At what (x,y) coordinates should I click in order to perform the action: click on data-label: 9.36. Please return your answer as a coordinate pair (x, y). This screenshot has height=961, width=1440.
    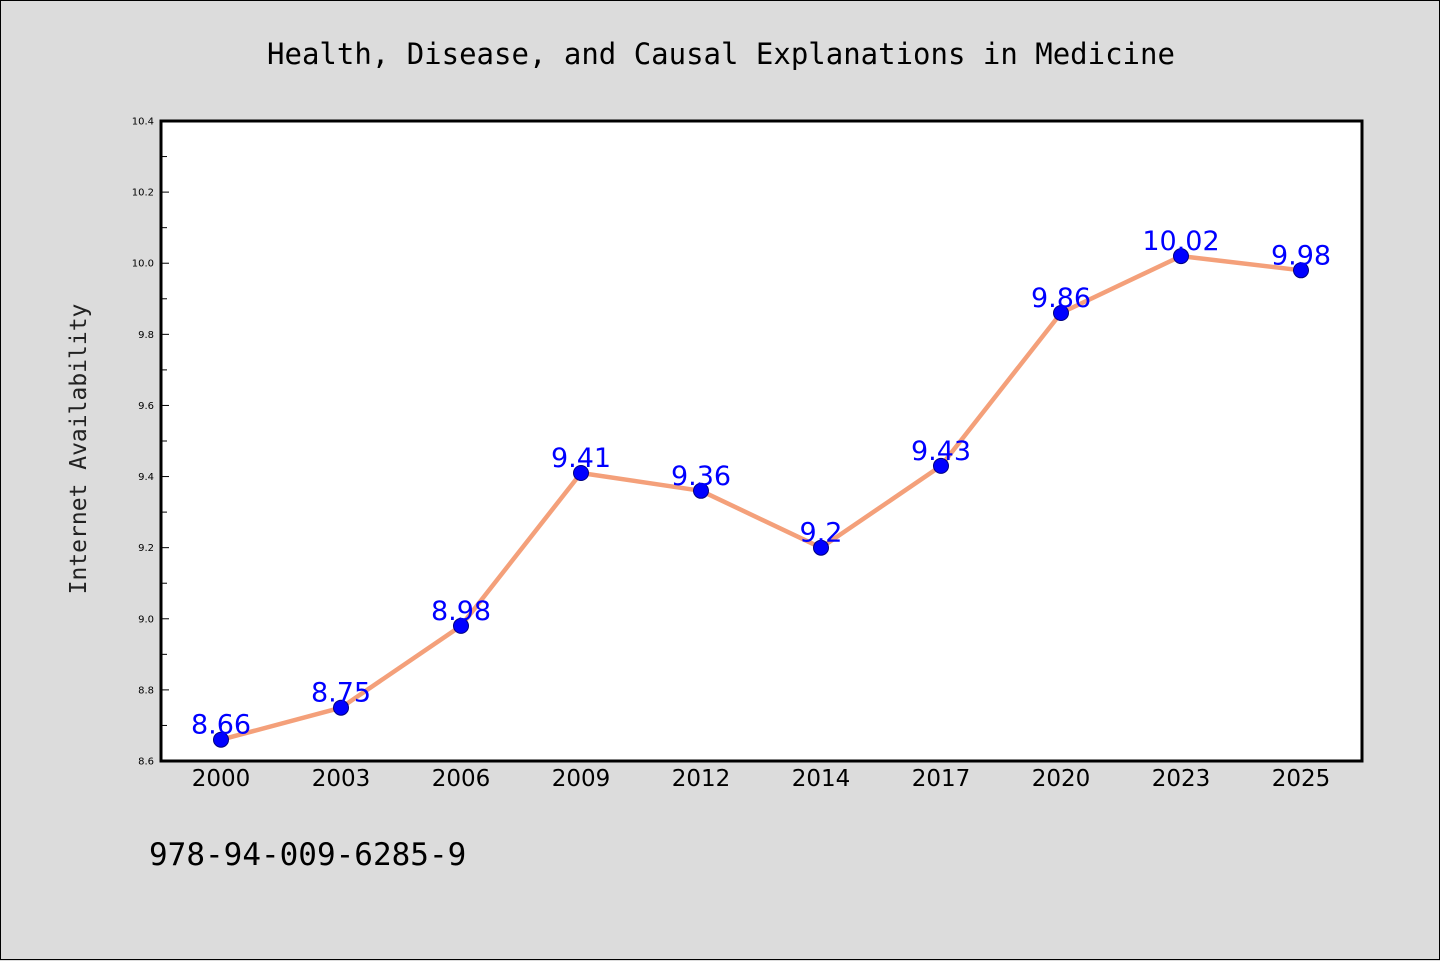
    Looking at the image, I should click on (701, 476).